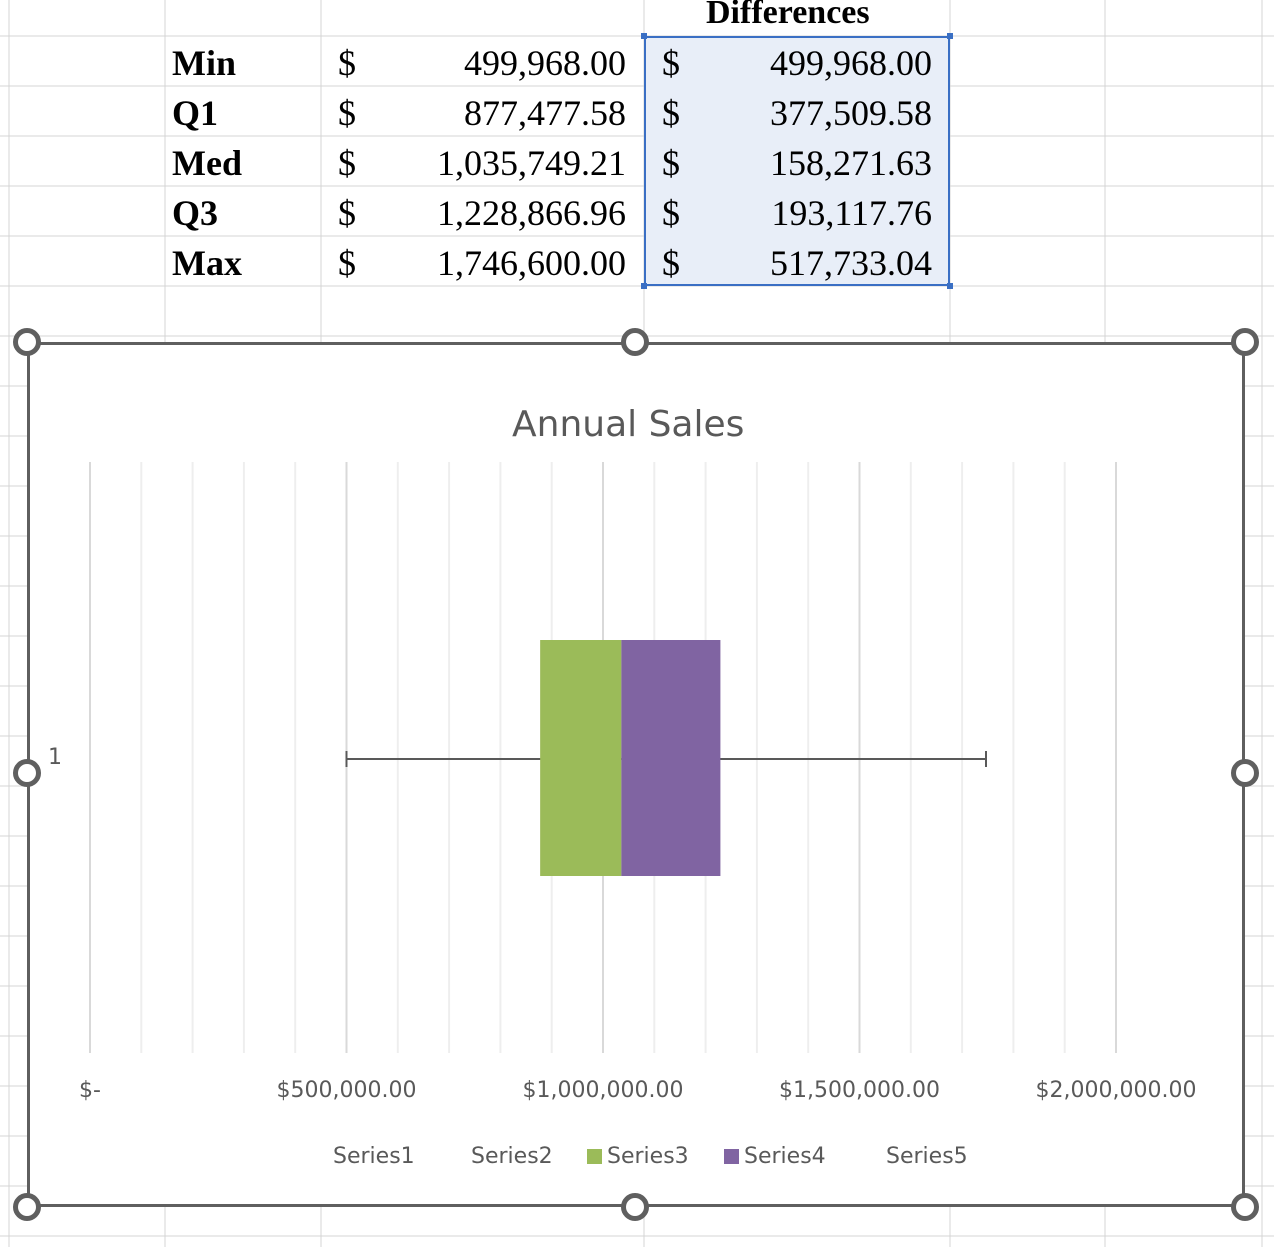 Image resolution: width=1274 pixels, height=1247 pixels. Describe the element at coordinates (207, 163) in the screenshot. I see `row-label: Med` at that location.